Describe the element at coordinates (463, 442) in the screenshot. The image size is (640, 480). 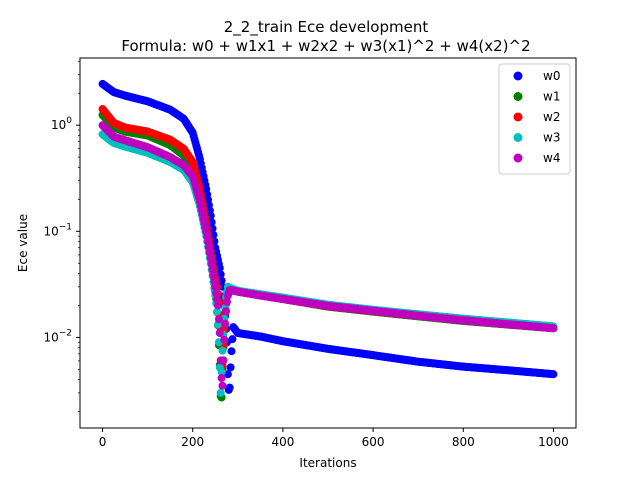
I see `x-tick-label: 800` at that location.